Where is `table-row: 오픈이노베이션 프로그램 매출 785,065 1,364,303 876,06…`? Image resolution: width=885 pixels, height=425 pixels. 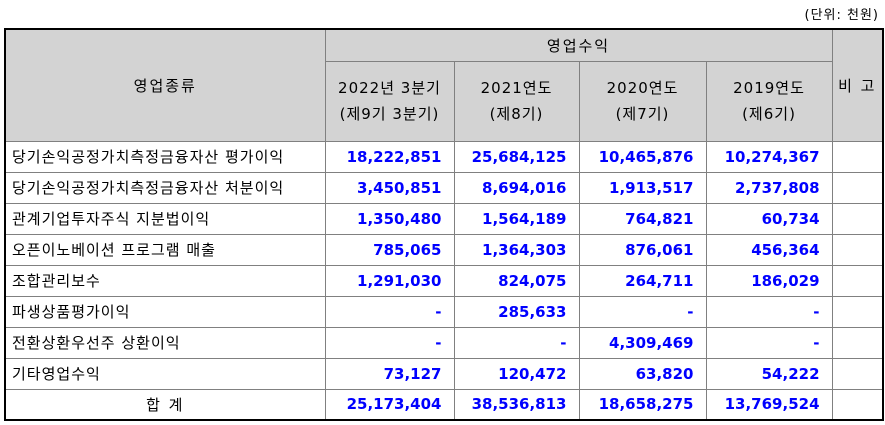
table-row: 오픈이노베이션 프로그램 매출 785,065 1,364,303 876,06… is located at coordinates (444, 249).